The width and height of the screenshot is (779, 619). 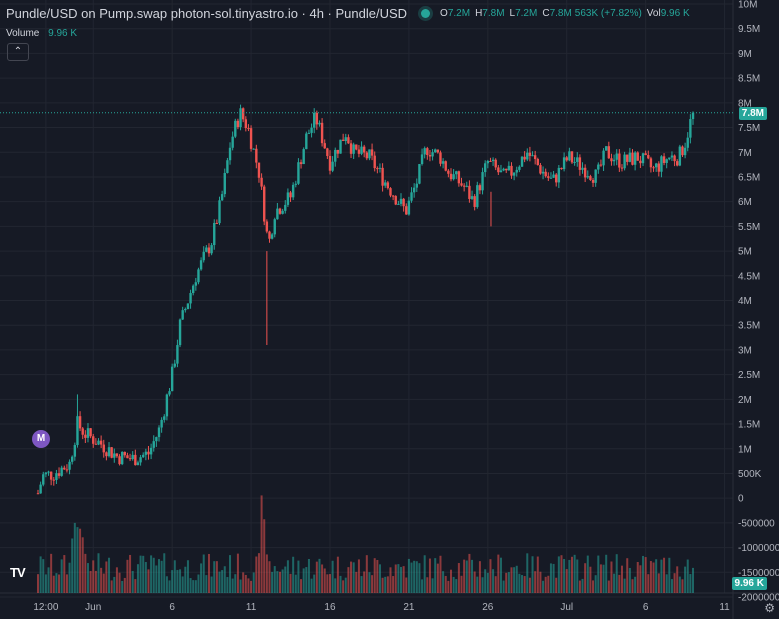 I want to click on volume-legend: Volume 9.96 K, so click(x=41, y=33).